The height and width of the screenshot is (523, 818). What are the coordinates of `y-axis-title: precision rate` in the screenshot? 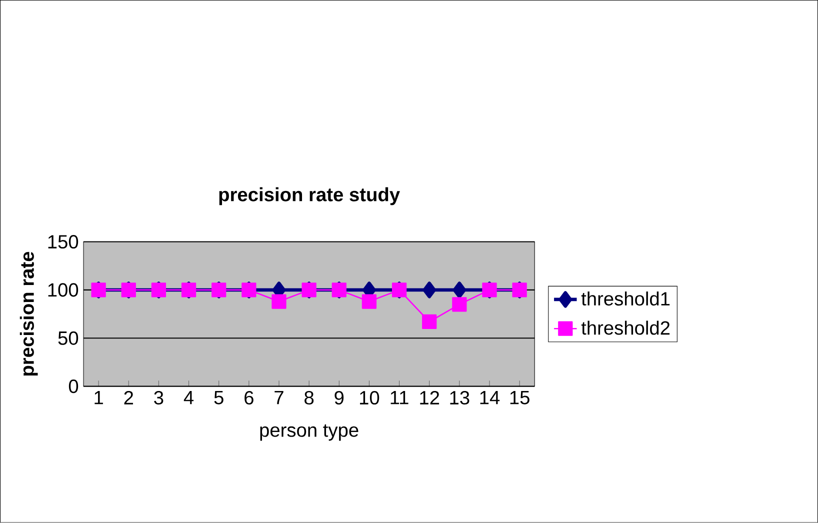 It's located at (29, 314).